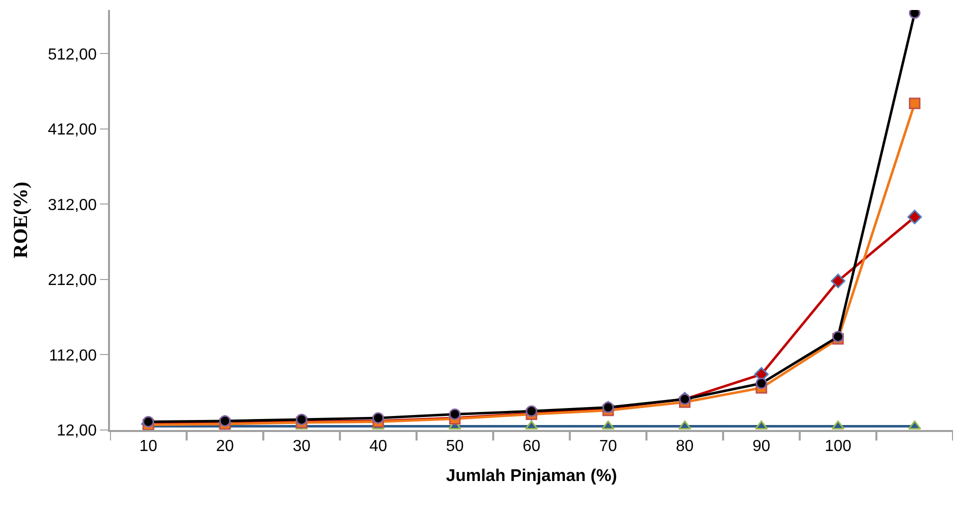 The image size is (973, 510). What do you see at coordinates (455, 447) in the screenshot?
I see `x-tick-label: 50` at bounding box center [455, 447].